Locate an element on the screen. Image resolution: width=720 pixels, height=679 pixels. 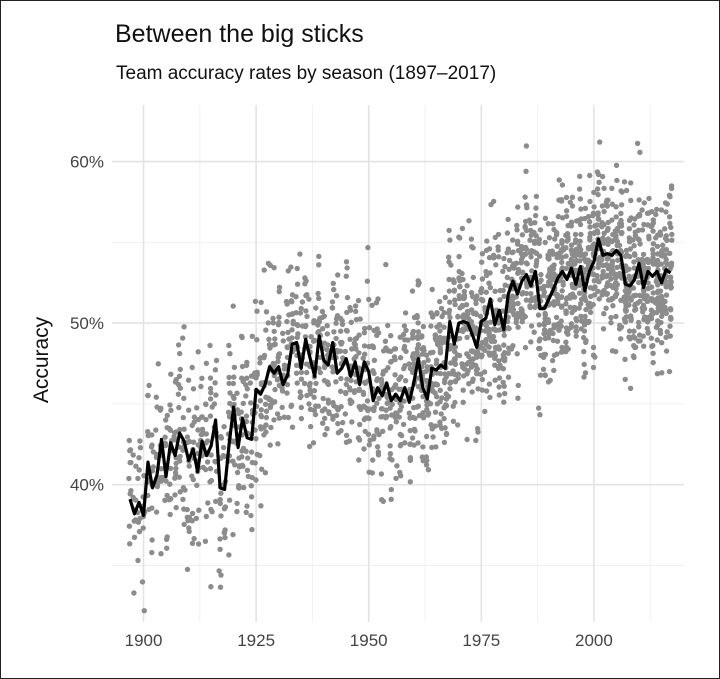
x-tick-label: 1925 is located at coordinates (256, 640).